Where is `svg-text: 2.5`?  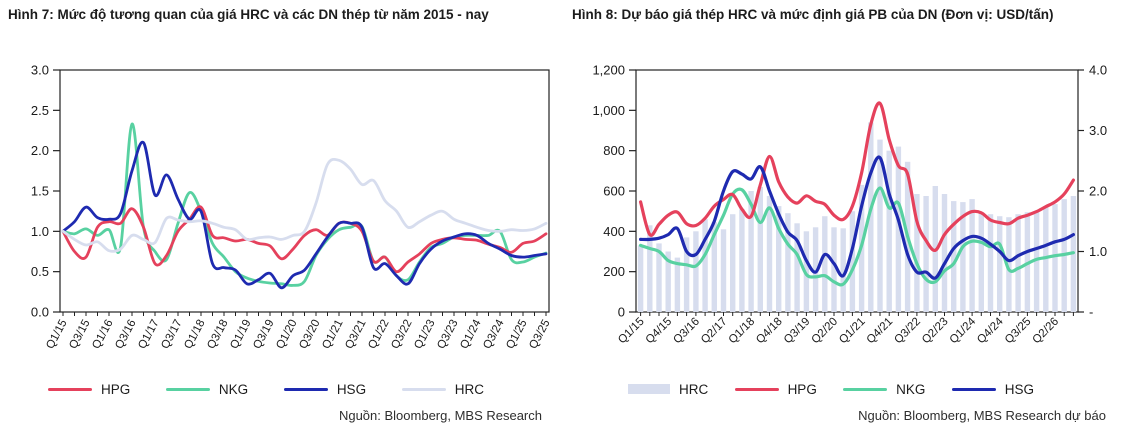 svg-text: 2.5 is located at coordinates (40, 110).